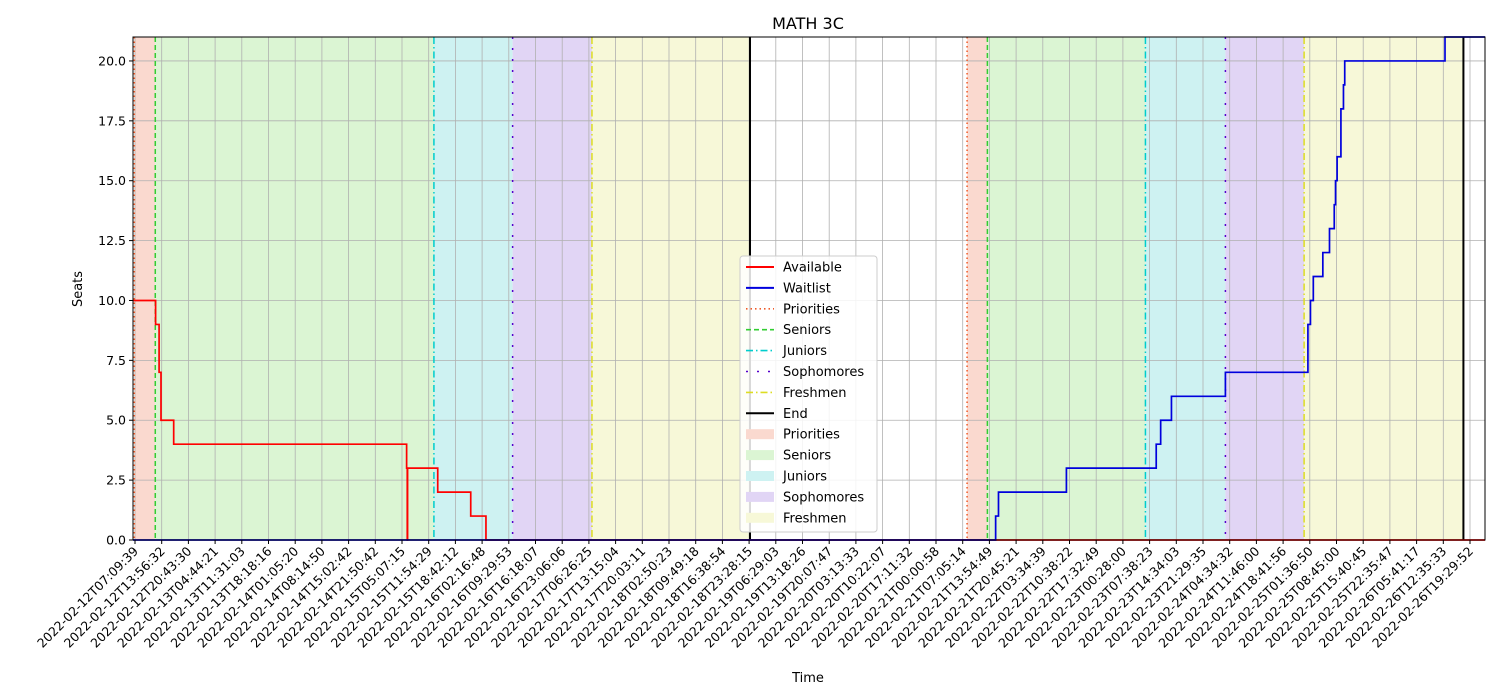  What do you see at coordinates (116, 360) in the screenshot?
I see `y-tick-label: 7.5` at bounding box center [116, 360].